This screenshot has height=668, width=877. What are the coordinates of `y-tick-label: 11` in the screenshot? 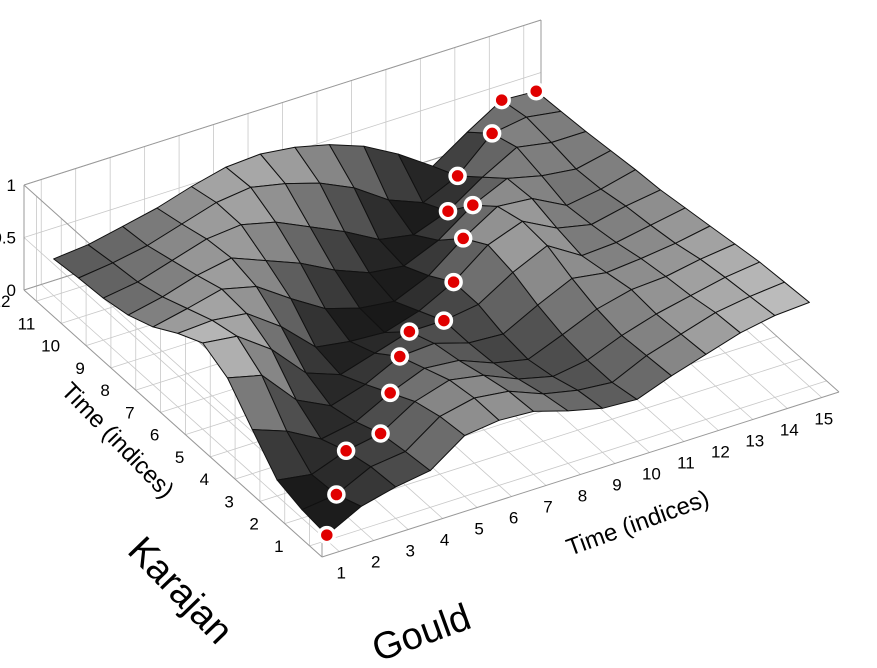 It's located at (27, 323).